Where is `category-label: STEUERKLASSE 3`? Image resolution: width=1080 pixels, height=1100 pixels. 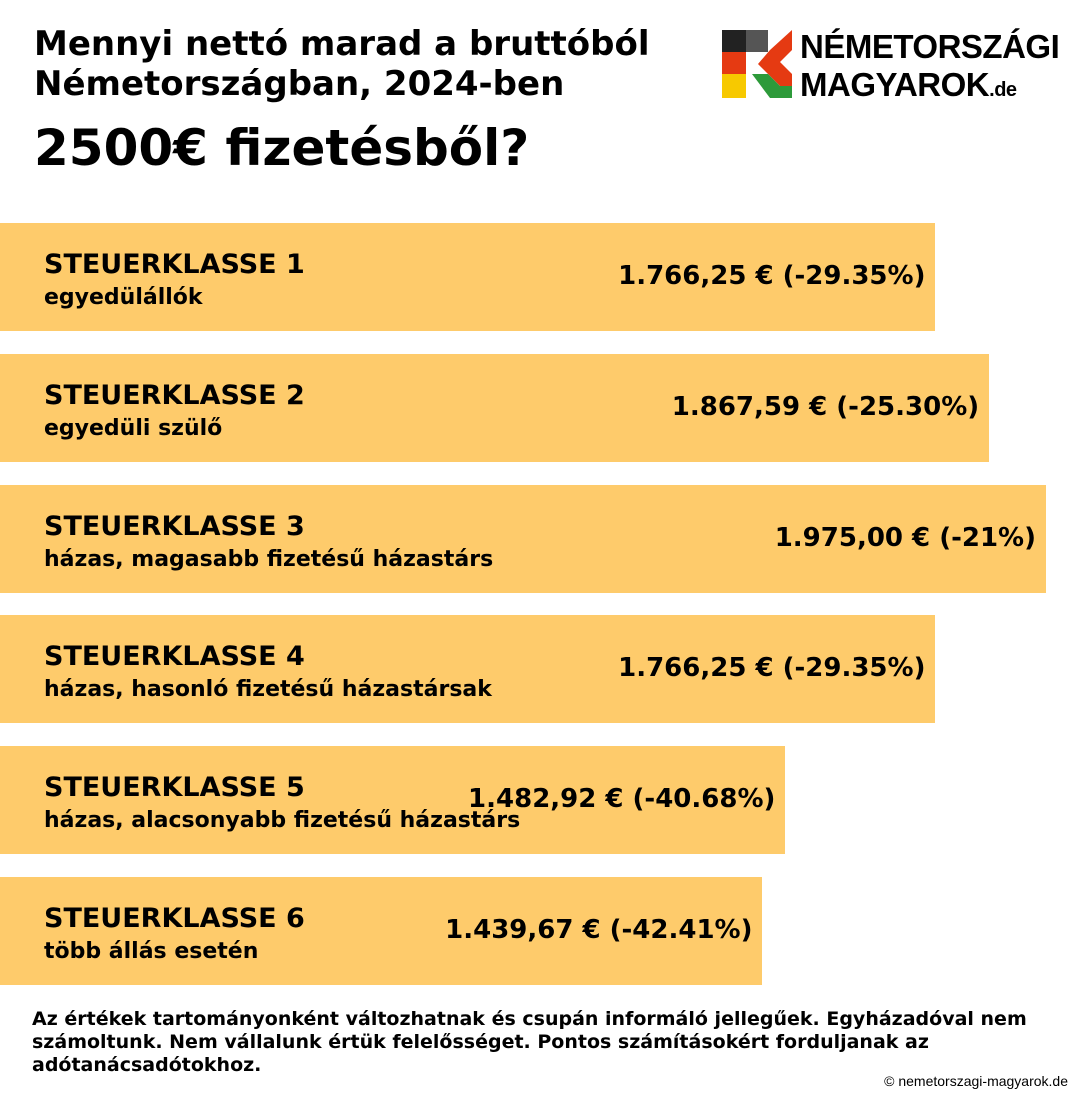
category-label: STEUERKLASSE 3 is located at coordinates (174, 526).